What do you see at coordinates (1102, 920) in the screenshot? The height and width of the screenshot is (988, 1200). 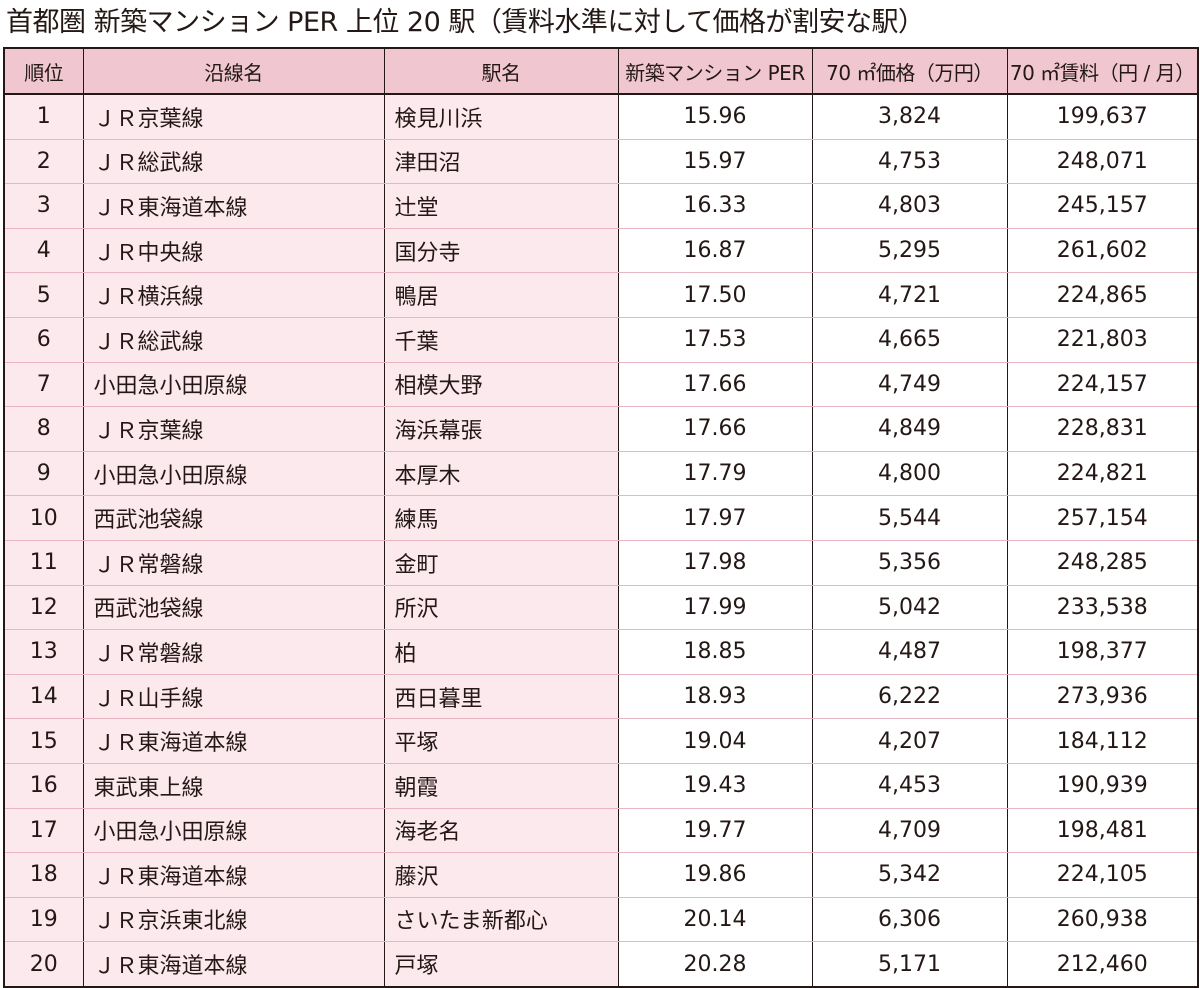 I see `cell-rent: 260,938` at bounding box center [1102, 920].